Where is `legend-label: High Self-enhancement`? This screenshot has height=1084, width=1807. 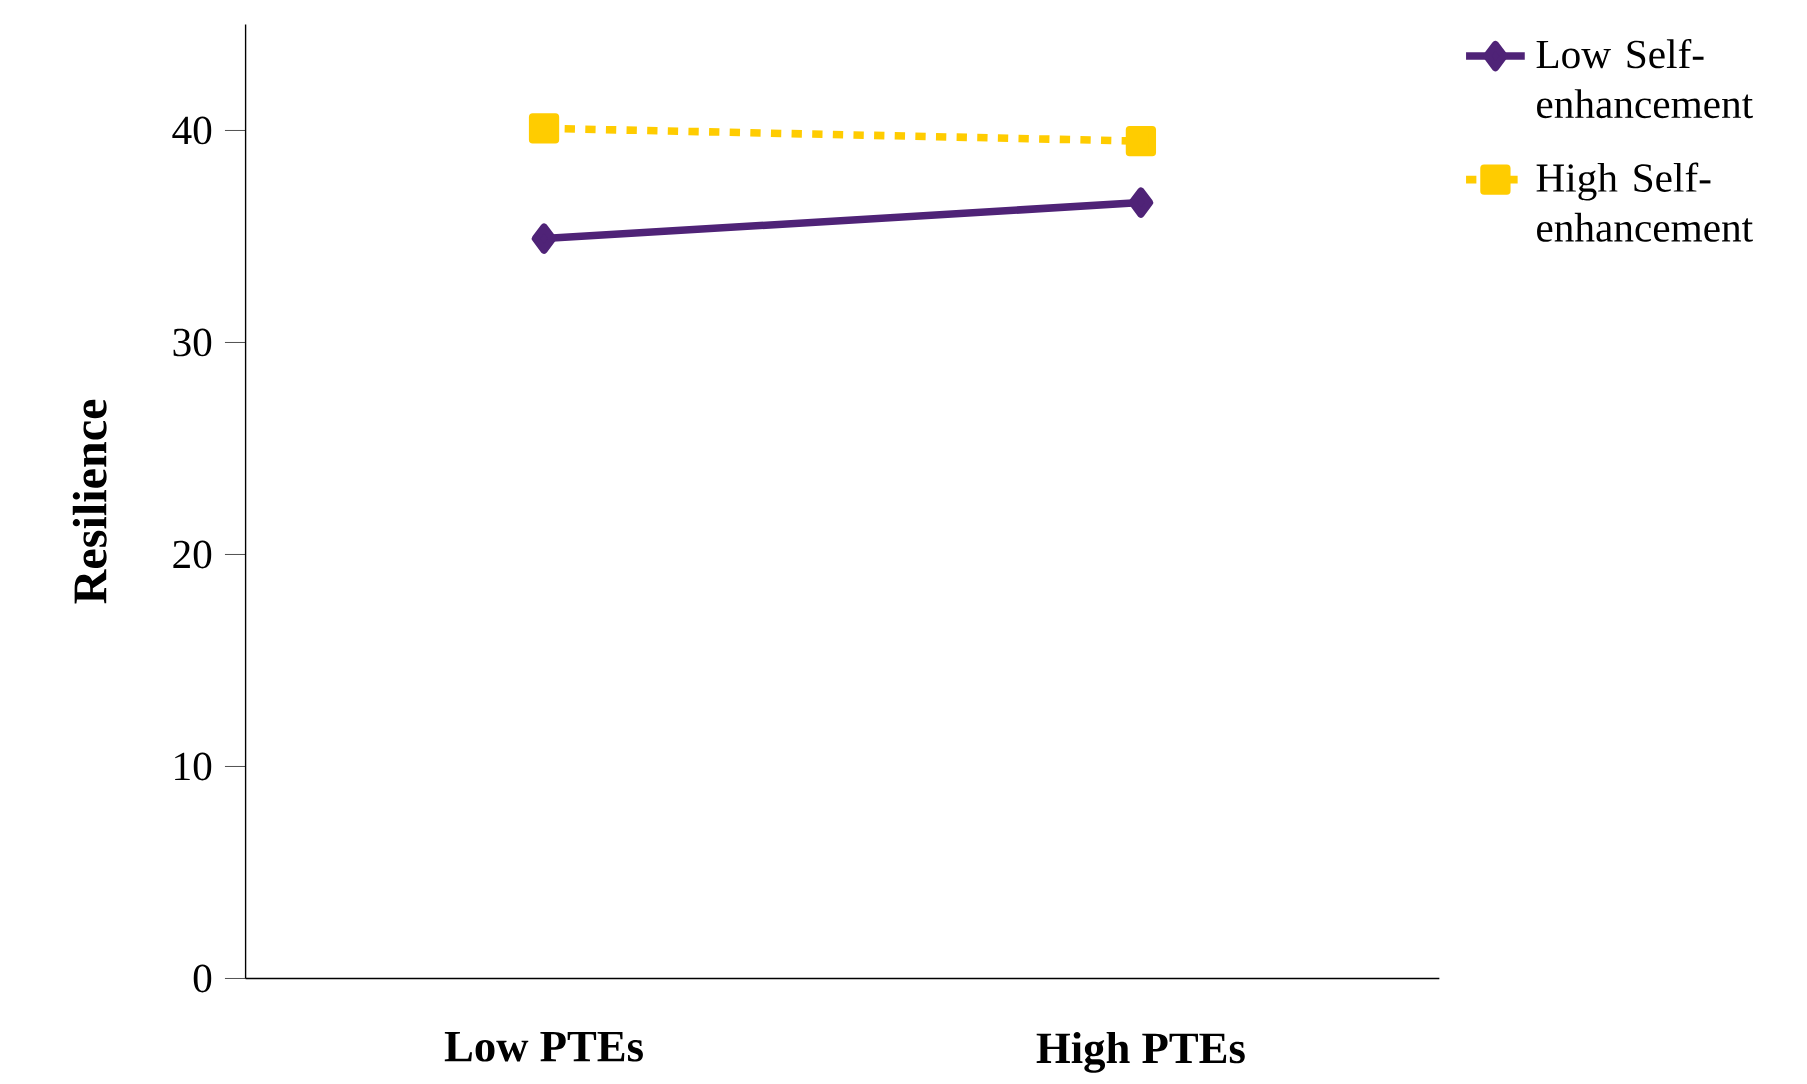 legend-label: High Self-enhancement is located at coordinates (1644, 202).